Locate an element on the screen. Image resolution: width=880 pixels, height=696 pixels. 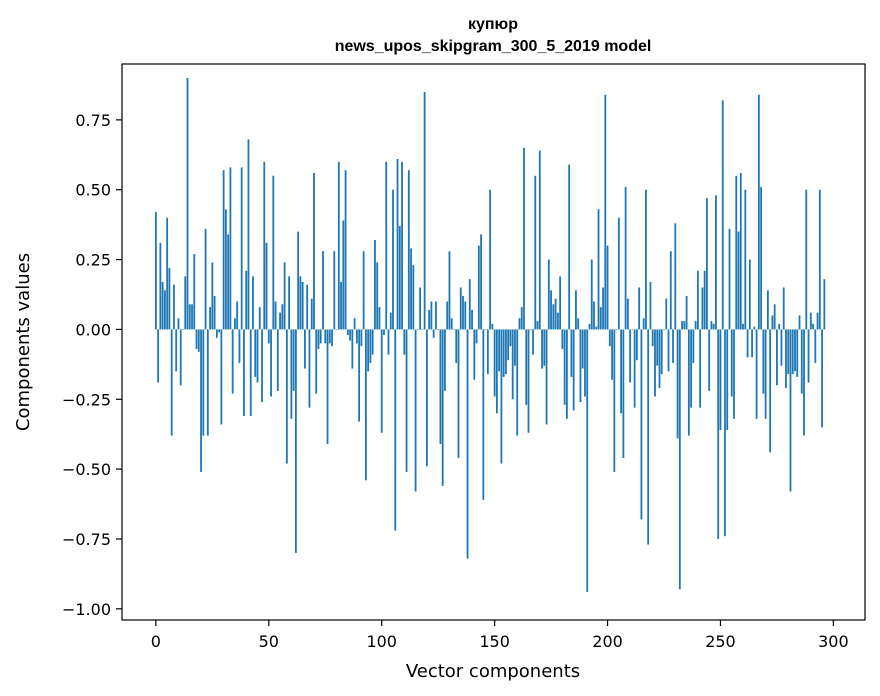
chart-title: купюр is located at coordinates (493, 24).